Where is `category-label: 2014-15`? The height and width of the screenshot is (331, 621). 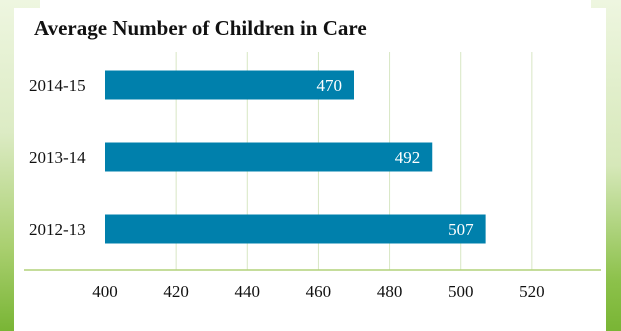
category-label: 2014-15 is located at coordinates (57, 85).